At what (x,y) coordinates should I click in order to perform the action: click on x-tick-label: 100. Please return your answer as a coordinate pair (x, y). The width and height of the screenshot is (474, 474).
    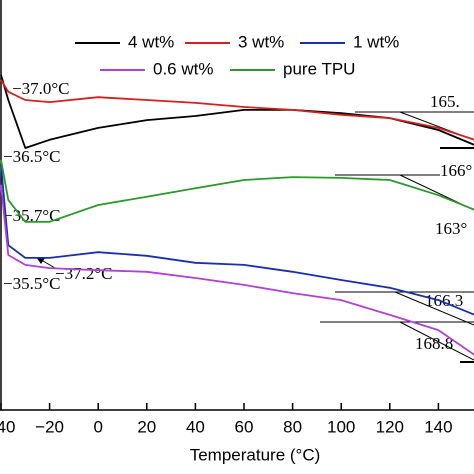
    Looking at the image, I should click on (341, 426).